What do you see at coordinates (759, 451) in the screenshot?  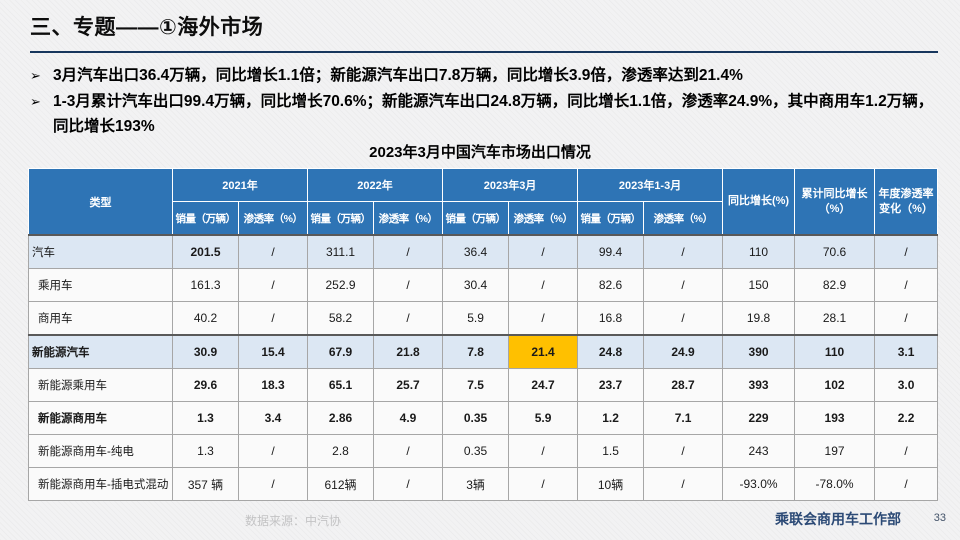 I see `table-cell: 243` at bounding box center [759, 451].